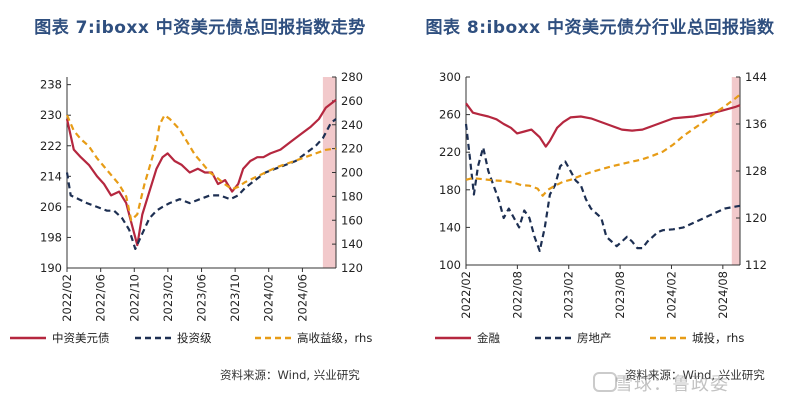 The image size is (800, 407). What do you see at coordinates (200, 28) in the screenshot?
I see `chart-title: 图表 7:iboxx 中资美元债总回报指数走势` at bounding box center [200, 28].